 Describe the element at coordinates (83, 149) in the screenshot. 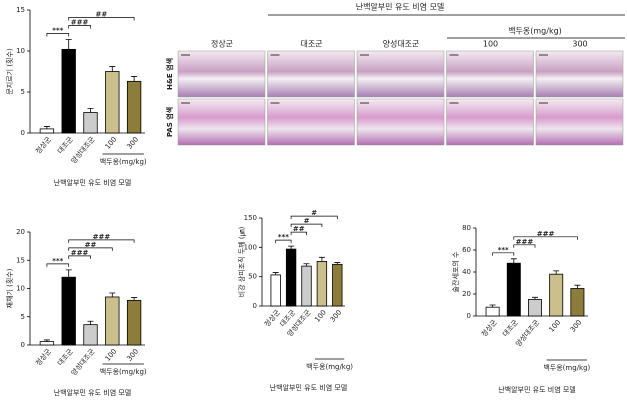

I see `x-tick-label: 양성대조군` at that location.